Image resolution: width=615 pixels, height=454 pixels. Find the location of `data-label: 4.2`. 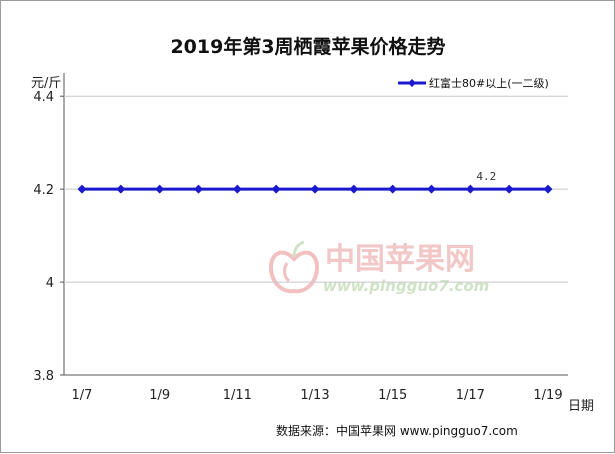

data-label: 4.2 is located at coordinates (486, 176).